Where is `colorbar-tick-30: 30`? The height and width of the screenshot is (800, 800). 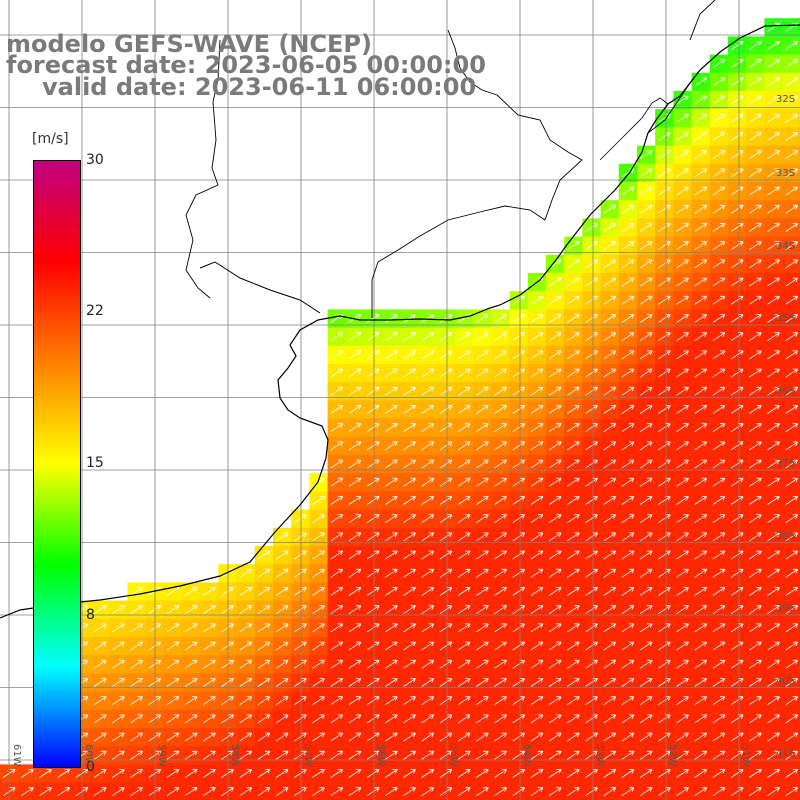 colorbar-tick-30: 30 is located at coordinates (95, 160).